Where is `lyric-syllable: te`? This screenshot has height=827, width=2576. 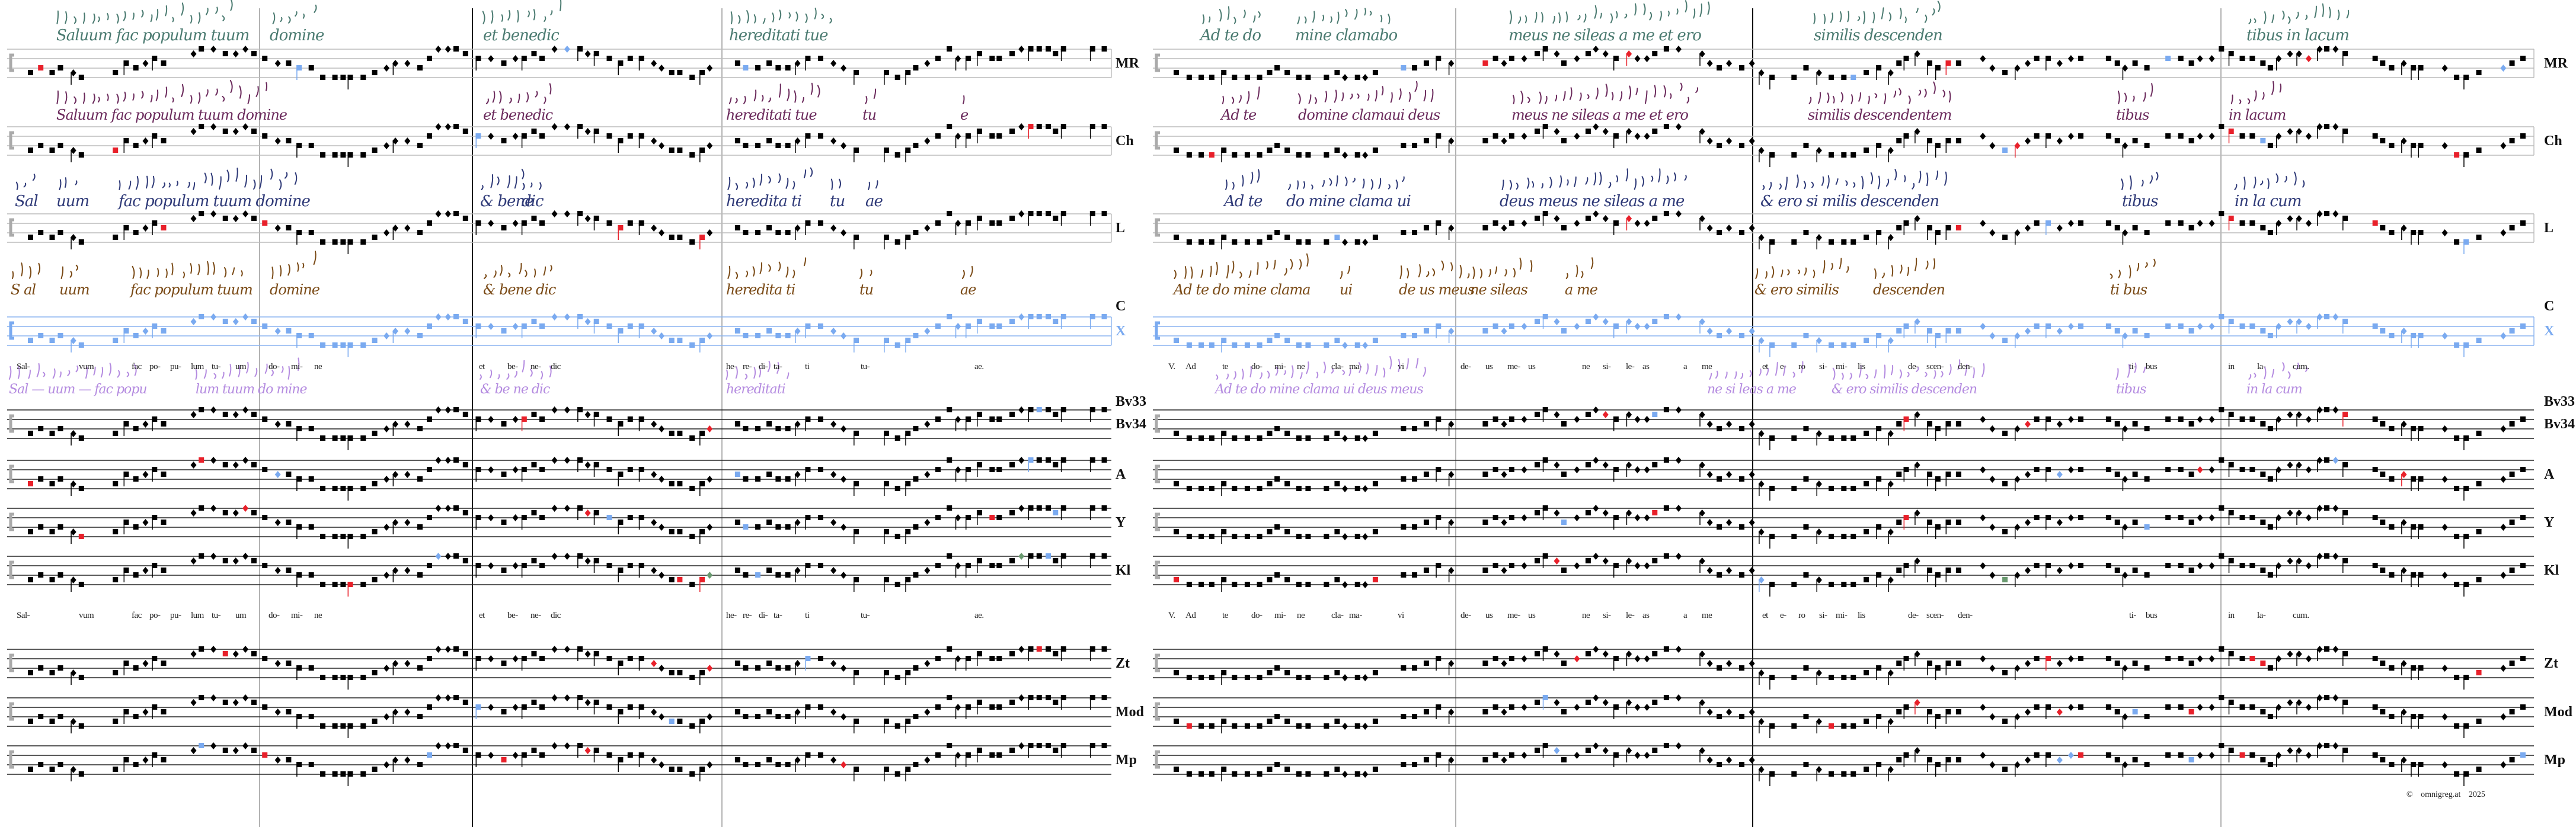 lyric-syllable: te is located at coordinates (1225, 366).